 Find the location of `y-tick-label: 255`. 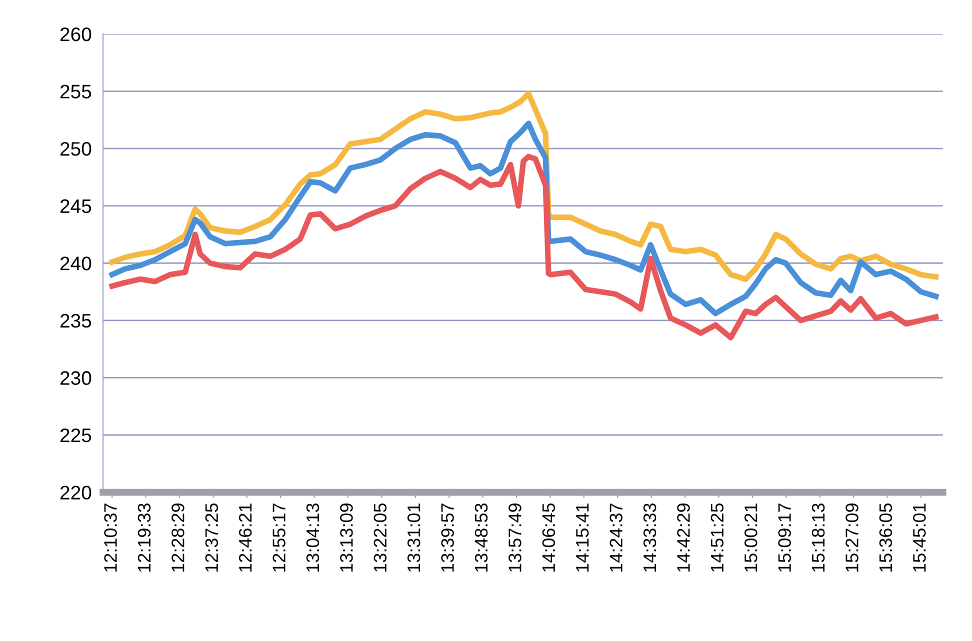

y-tick-label: 255 is located at coordinates (76, 91).